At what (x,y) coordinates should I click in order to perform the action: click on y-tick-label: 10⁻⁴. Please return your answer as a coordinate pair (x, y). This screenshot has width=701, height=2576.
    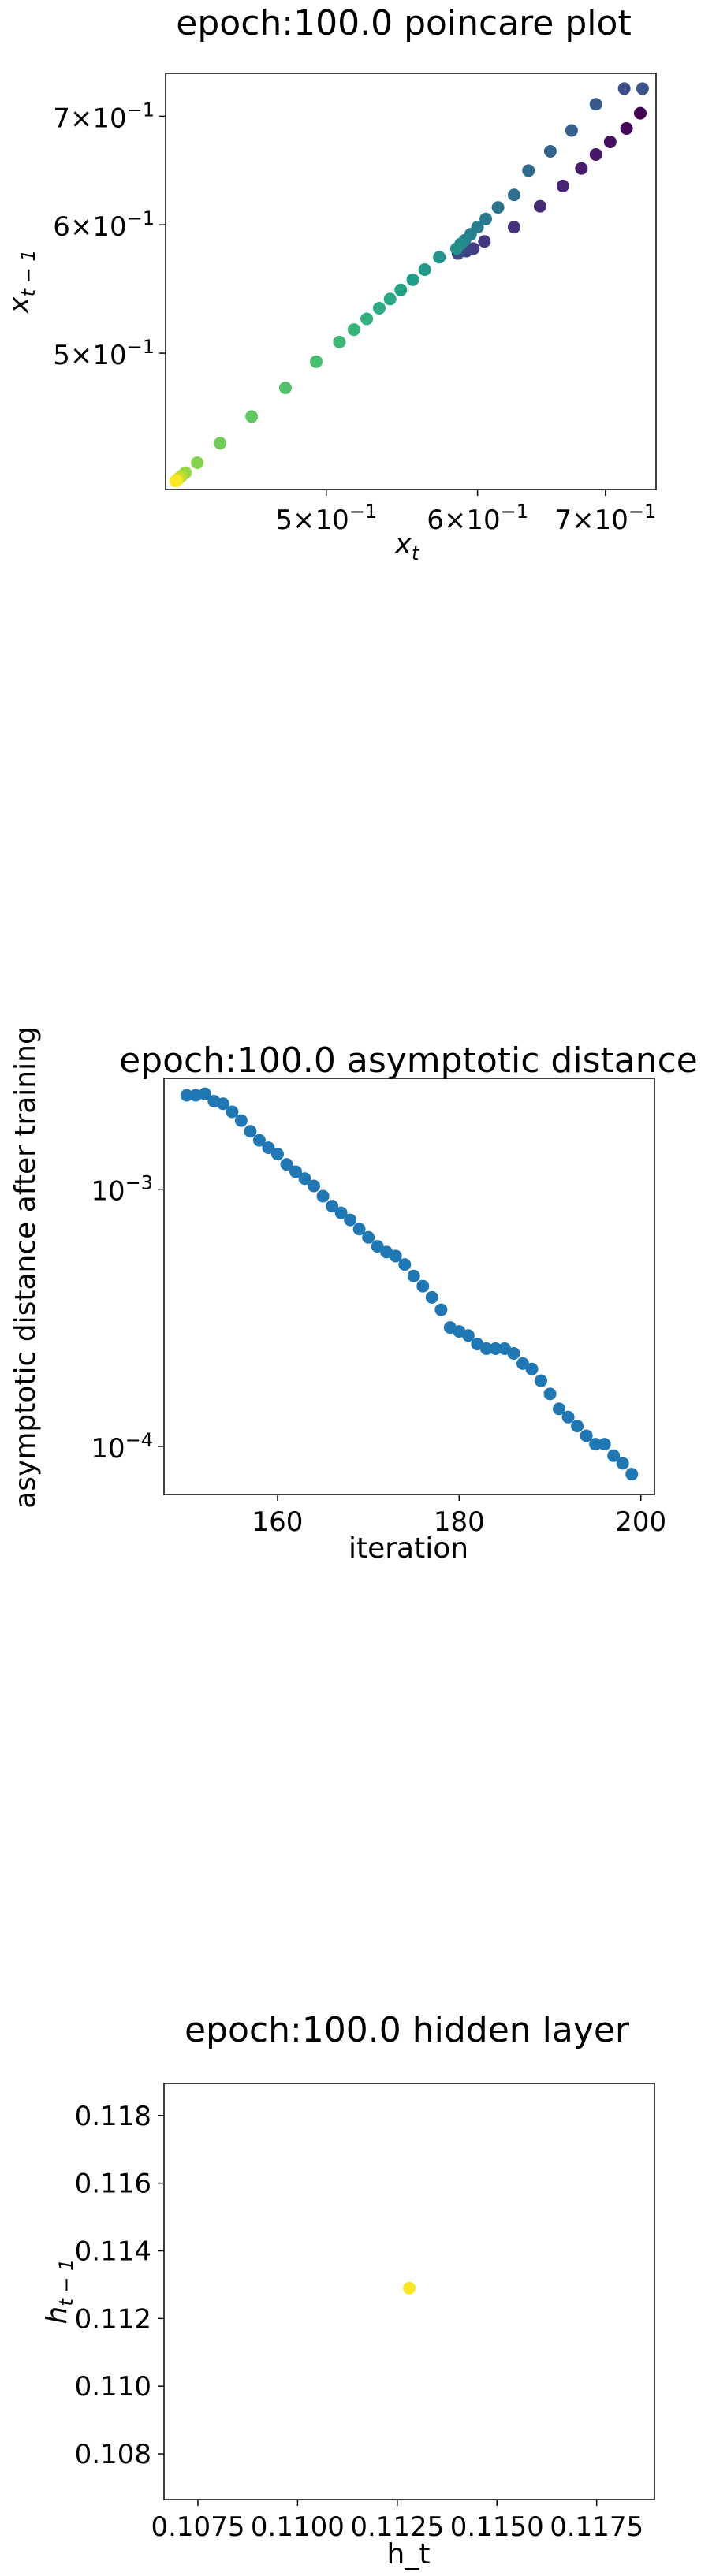
    Looking at the image, I should click on (122, 1447).